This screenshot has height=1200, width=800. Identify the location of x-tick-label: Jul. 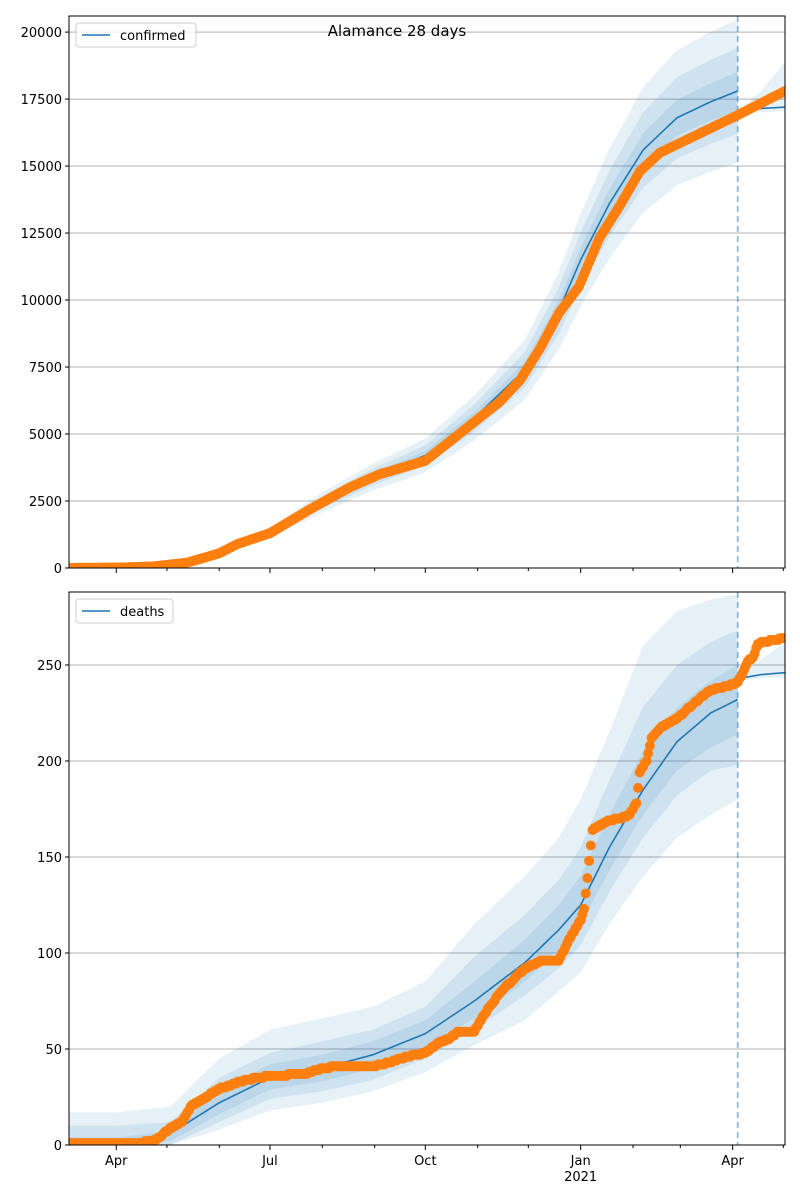
(269, 1161).